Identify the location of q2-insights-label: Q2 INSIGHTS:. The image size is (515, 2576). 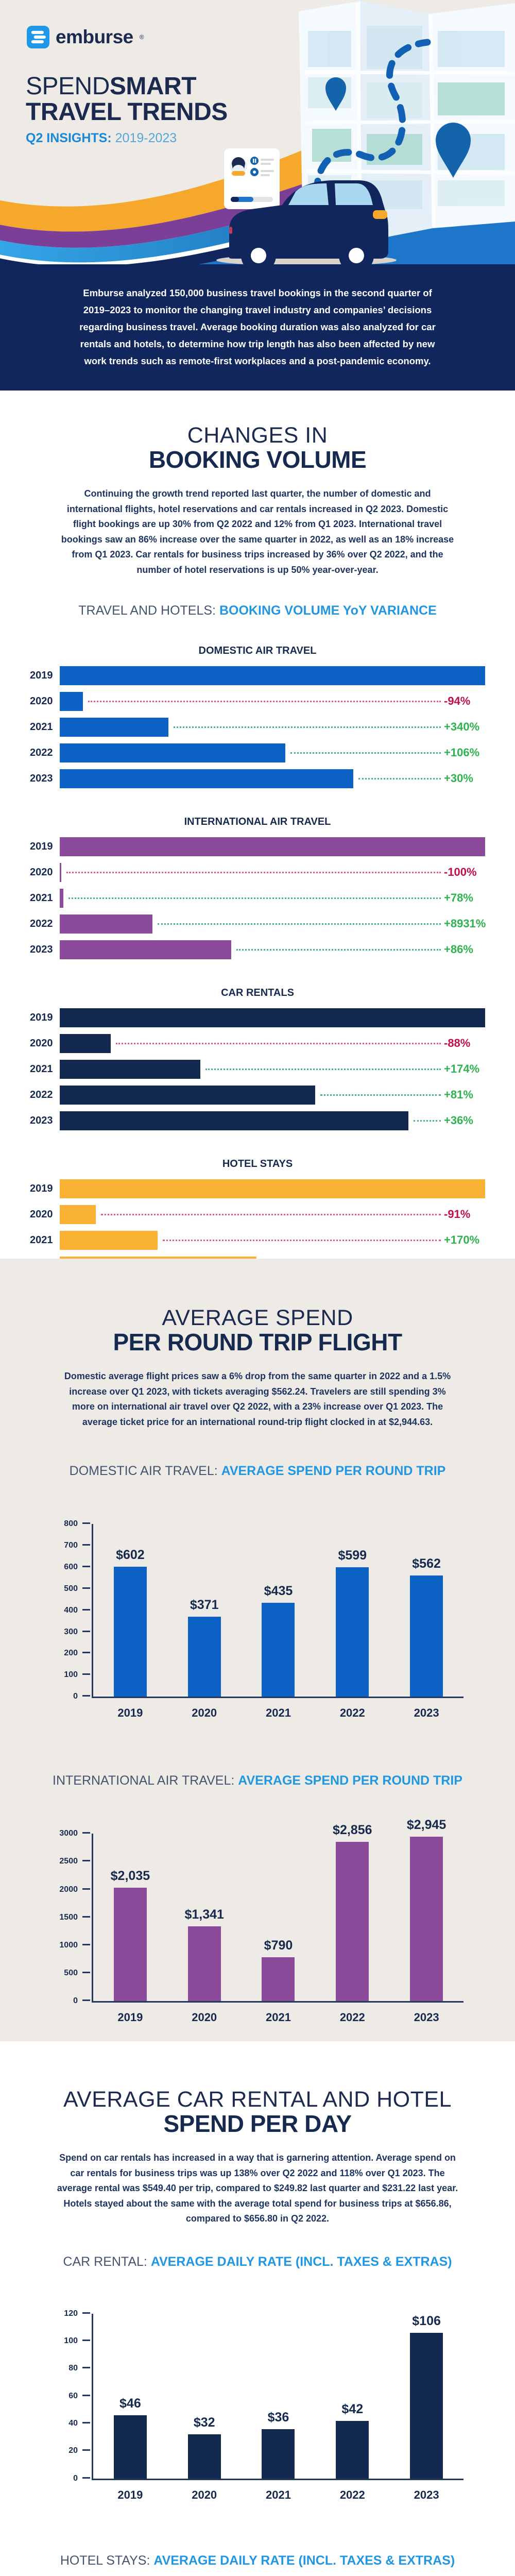
(69, 137).